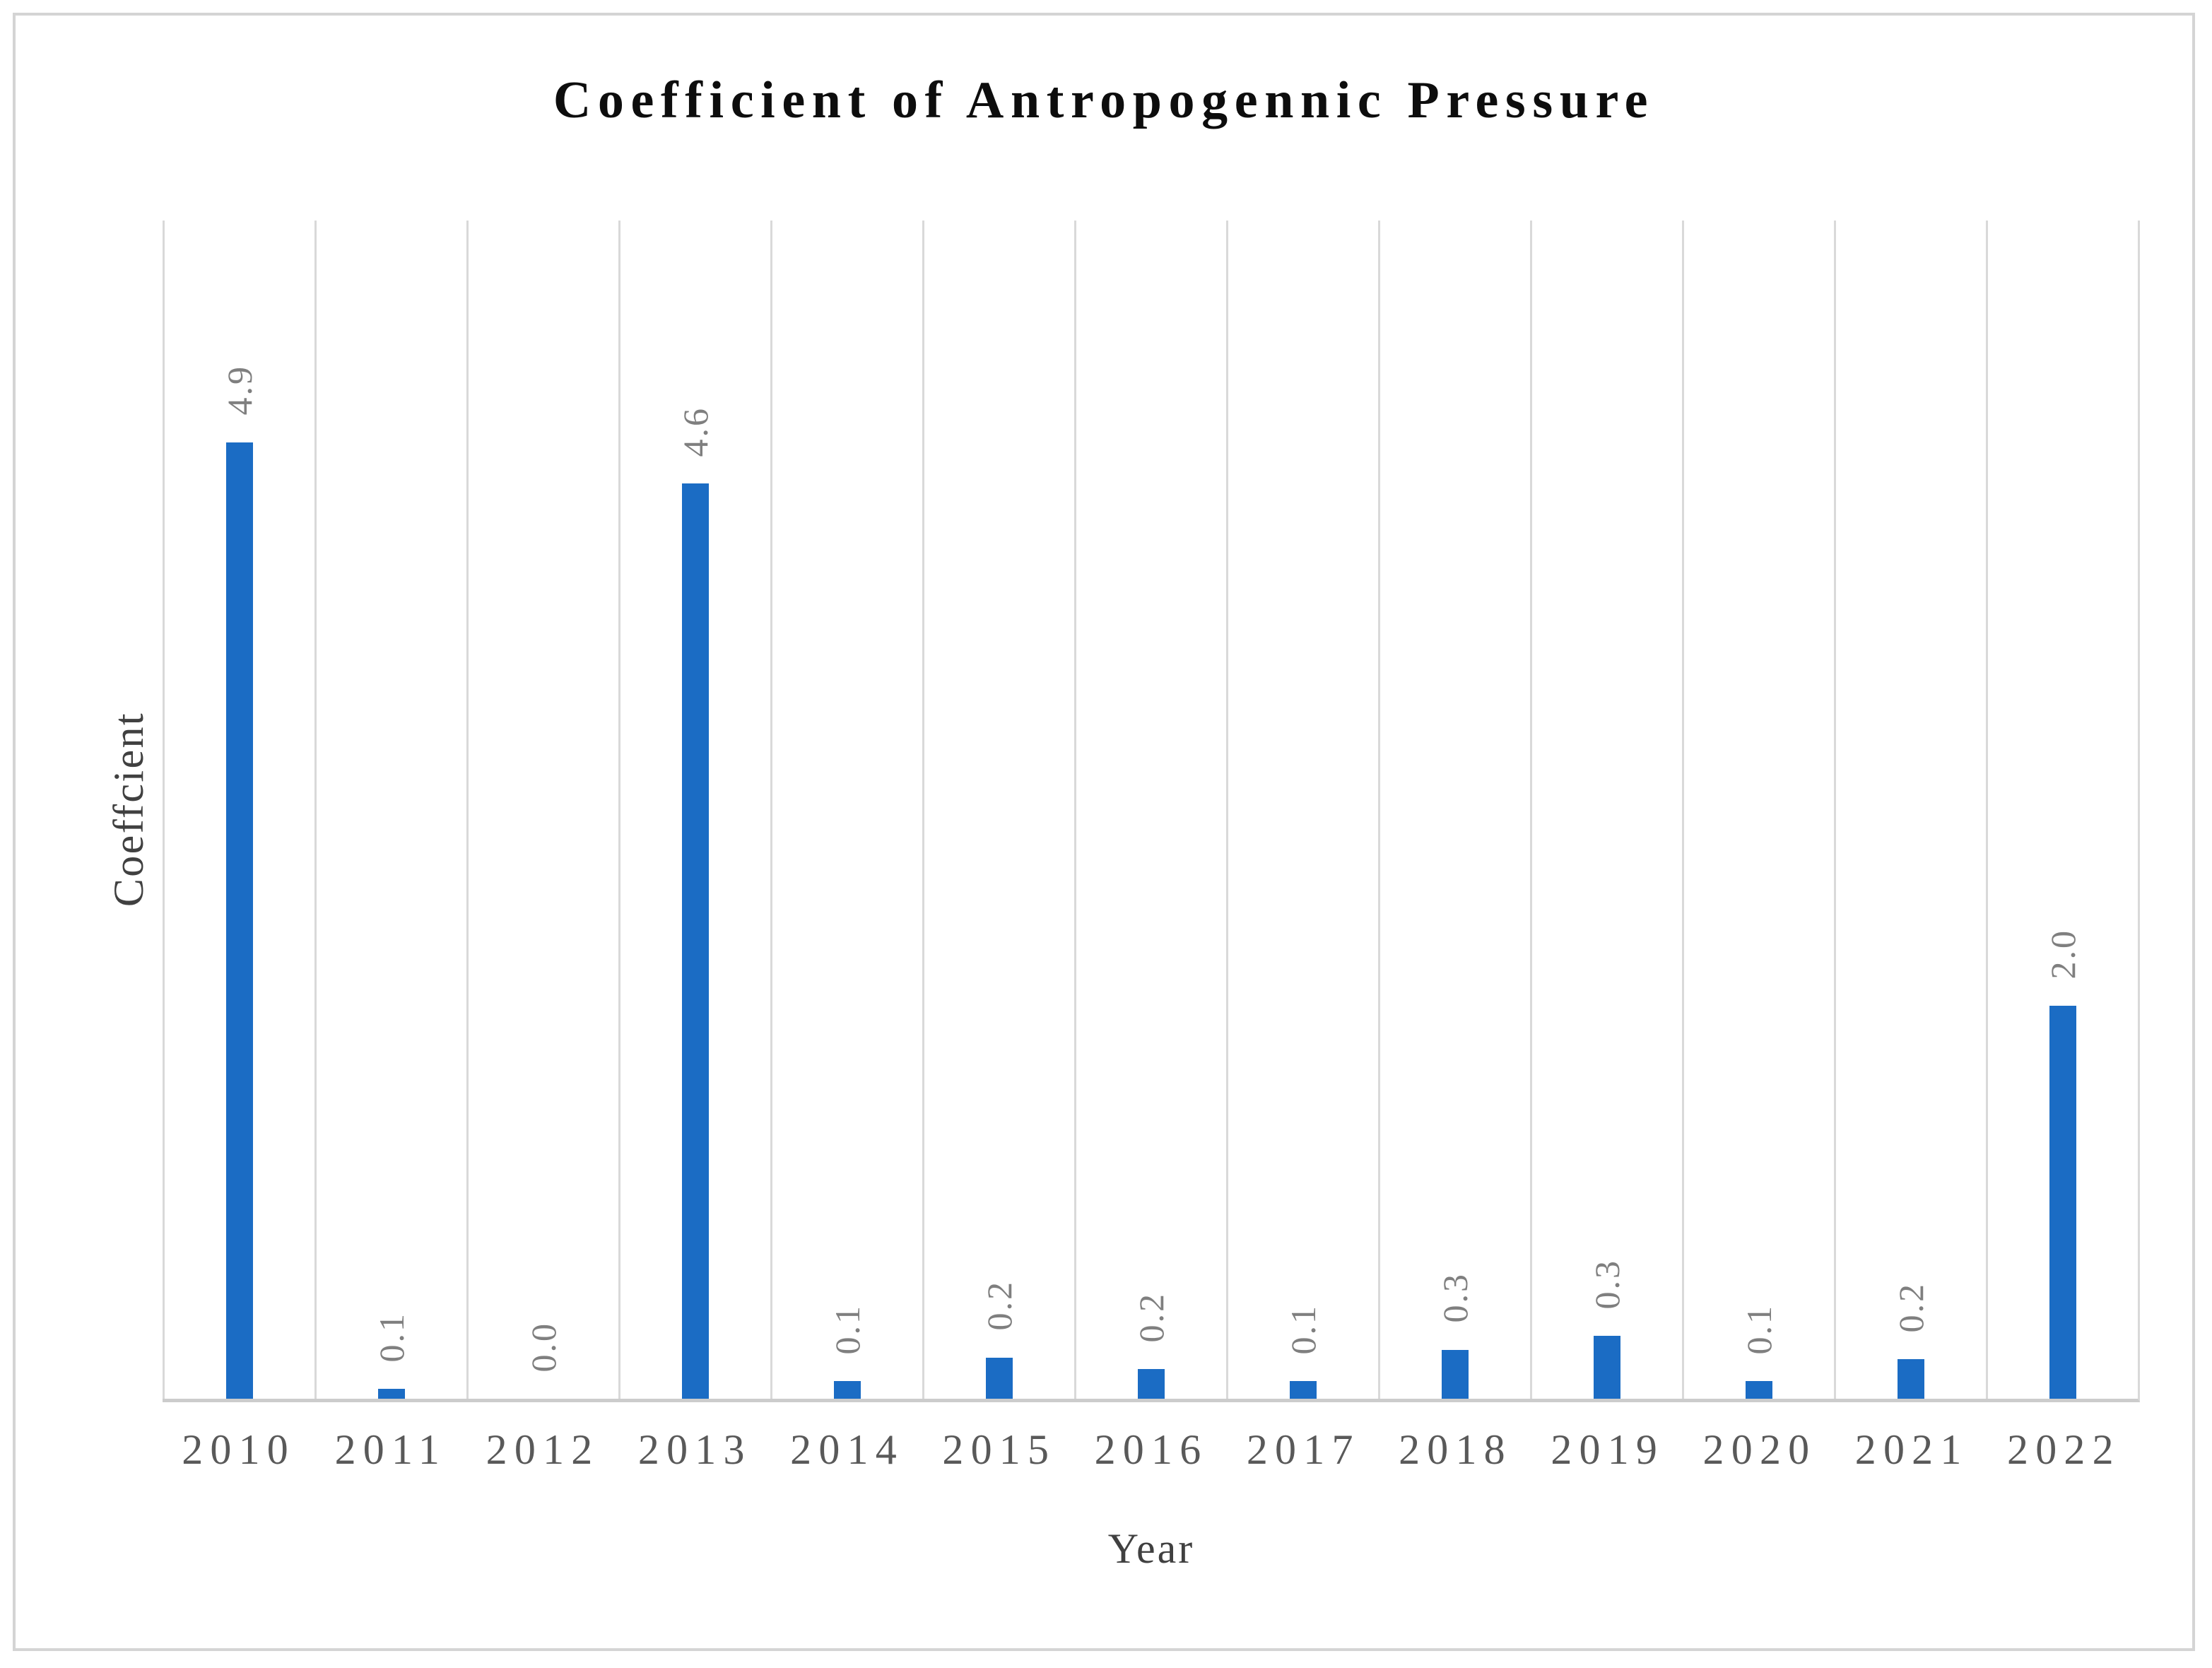 Image resolution: width=2212 pixels, height=1668 pixels. Describe the element at coordinates (1759, 1390) in the screenshot. I see `bar-2020` at that location.